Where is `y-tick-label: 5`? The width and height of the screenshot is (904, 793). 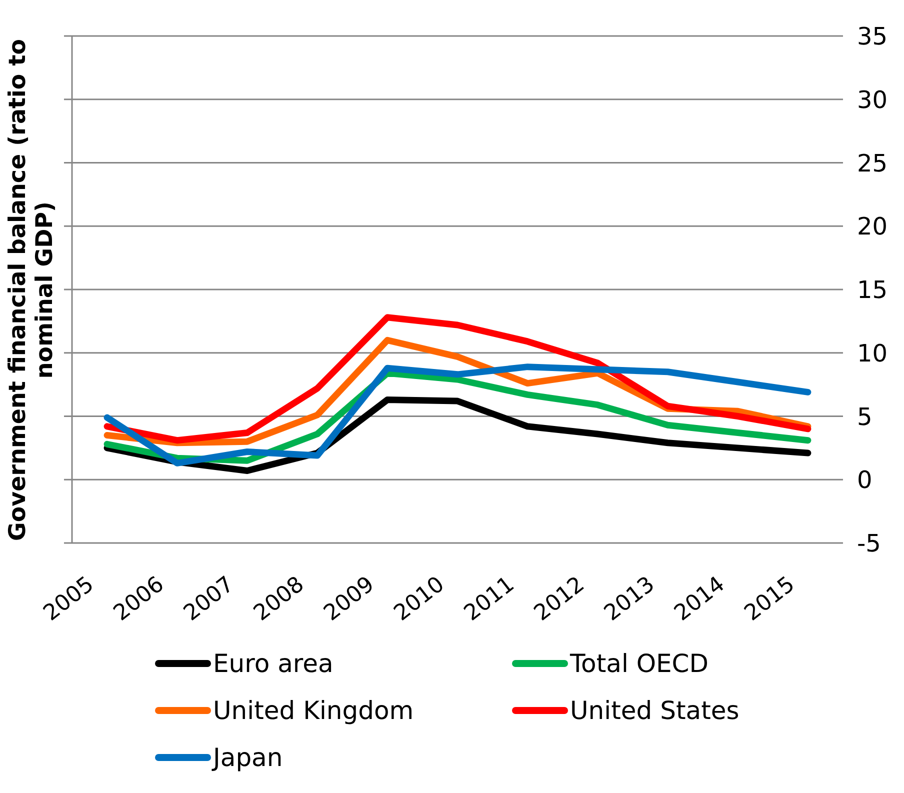 y-tick-label: 5 is located at coordinates (864, 416).